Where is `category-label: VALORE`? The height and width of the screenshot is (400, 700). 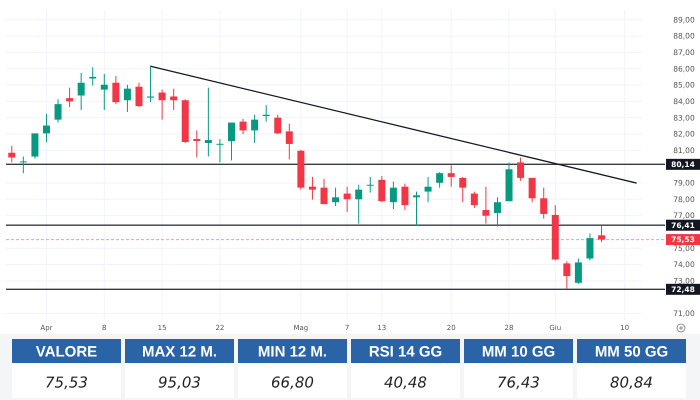
category-label: VALORE is located at coordinates (67, 351).